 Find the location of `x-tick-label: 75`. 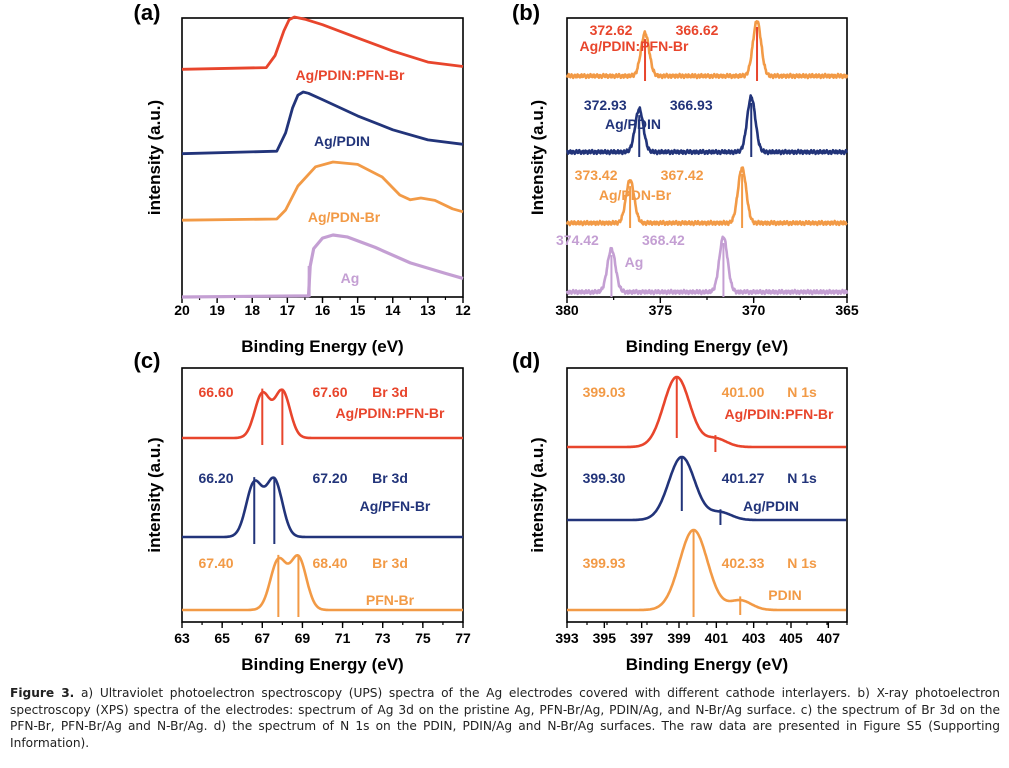

x-tick-label: 75 is located at coordinates (423, 638).